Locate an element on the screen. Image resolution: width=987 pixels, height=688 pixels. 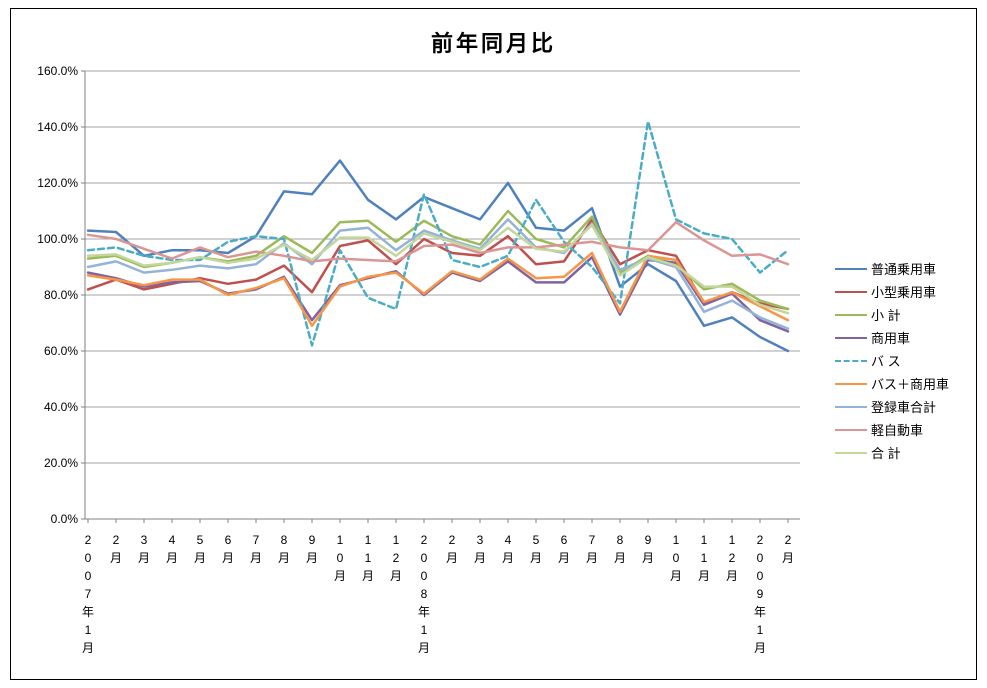
legend-label: 商用車 is located at coordinates (891, 338).